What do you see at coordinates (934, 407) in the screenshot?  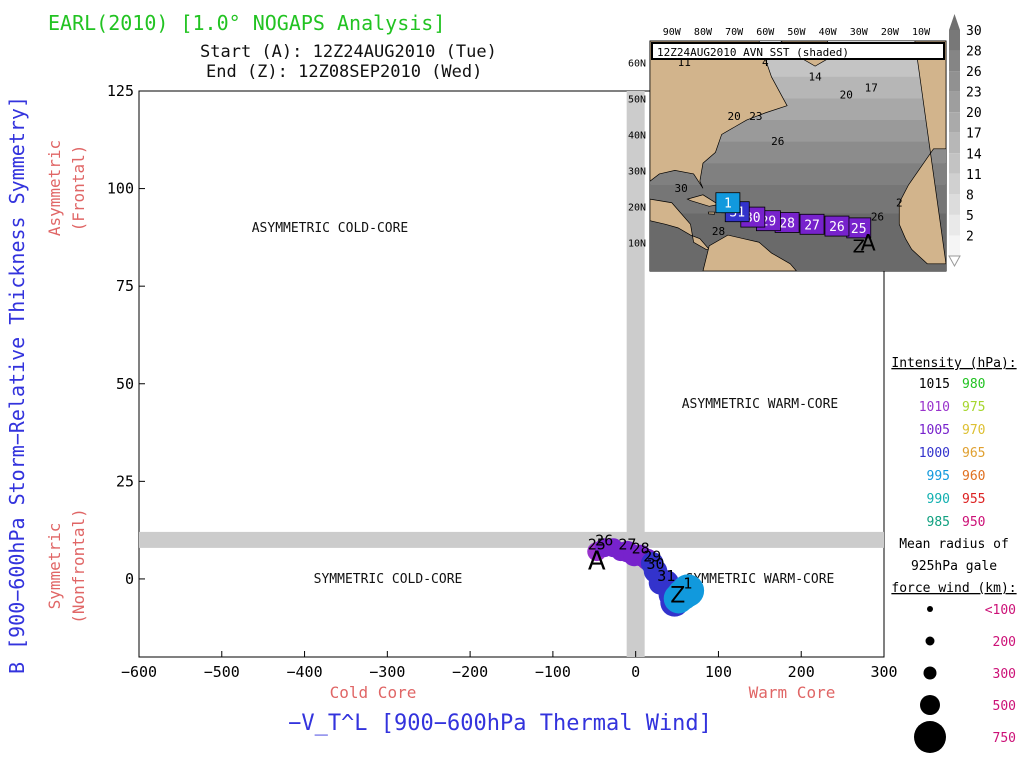 I see `intensity-value-left: 1010` at bounding box center [934, 407].